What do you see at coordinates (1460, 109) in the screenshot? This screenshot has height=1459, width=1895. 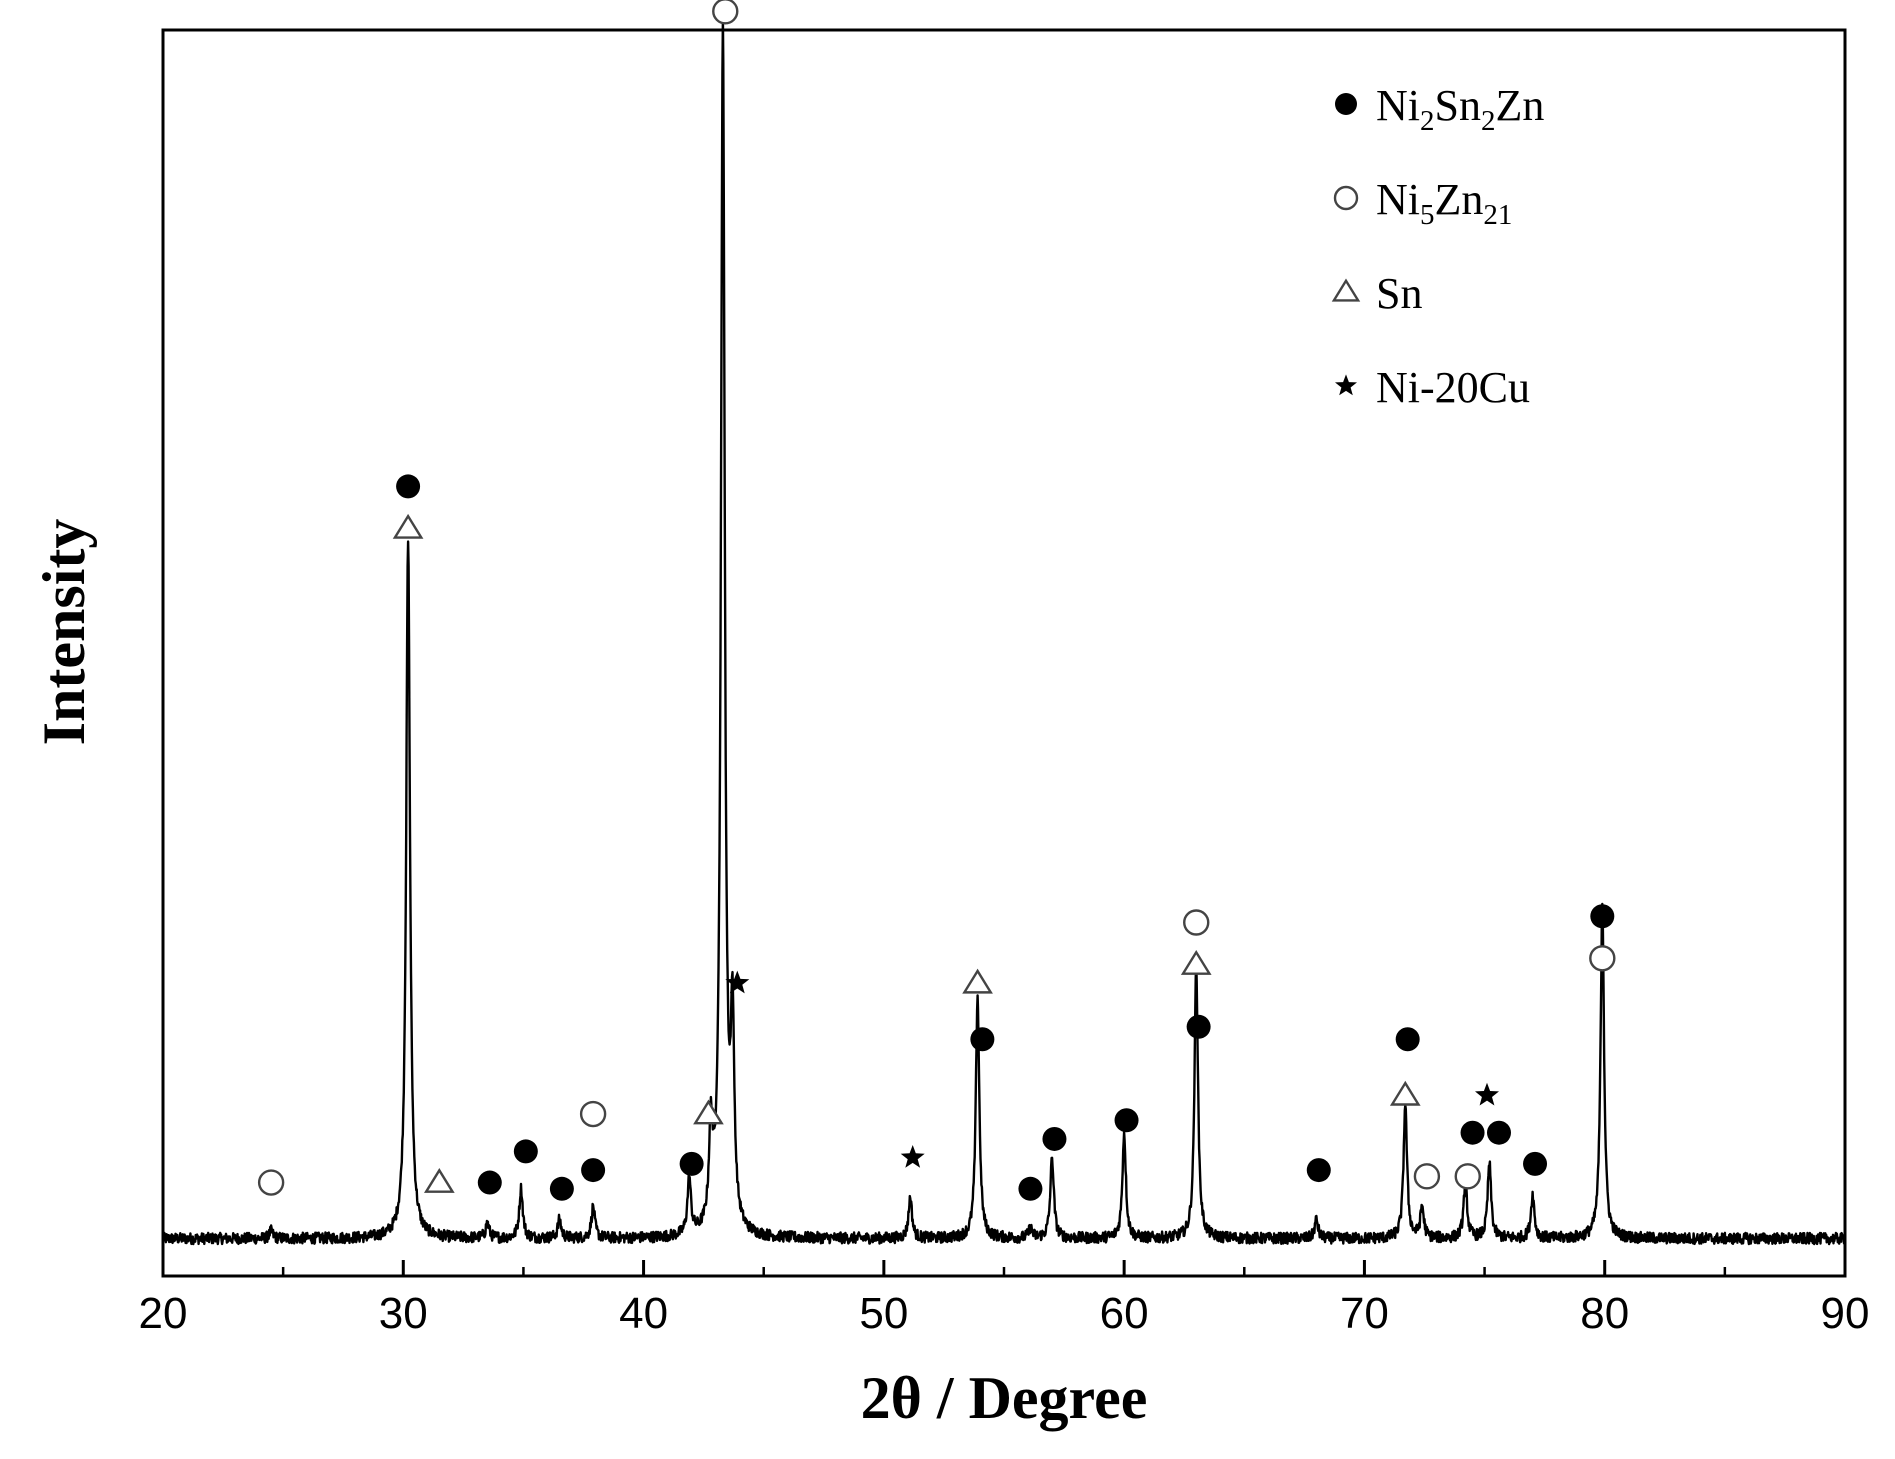 I see `legend-label: Ni2Sn2Zn` at bounding box center [1460, 109].